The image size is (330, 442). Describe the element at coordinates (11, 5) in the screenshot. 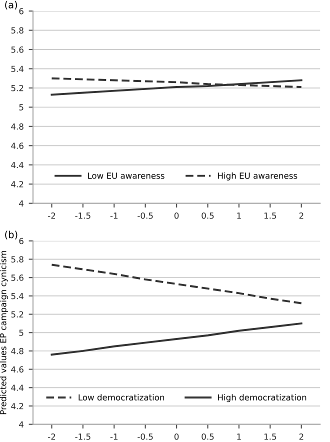

I see `chart-title: (a)` at that location.